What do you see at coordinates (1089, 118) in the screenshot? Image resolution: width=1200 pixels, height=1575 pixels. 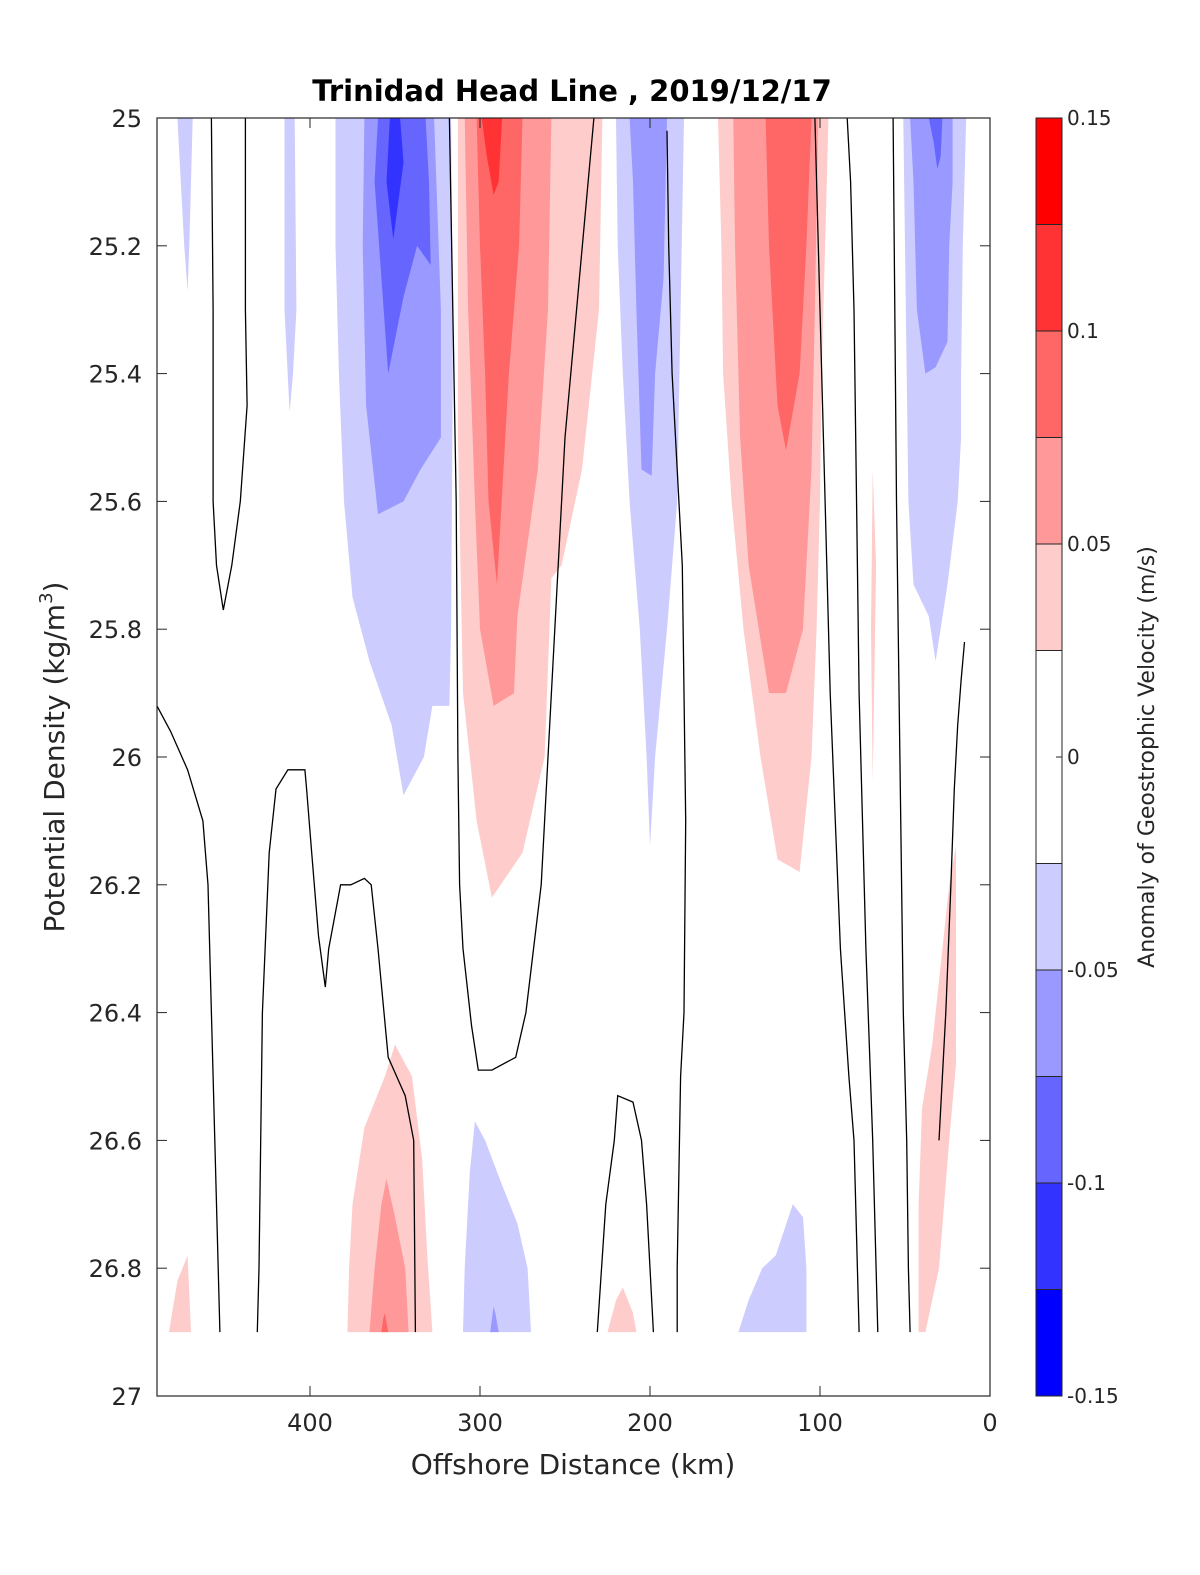 I see `colorbar-tick-label: 0.15` at bounding box center [1089, 118].